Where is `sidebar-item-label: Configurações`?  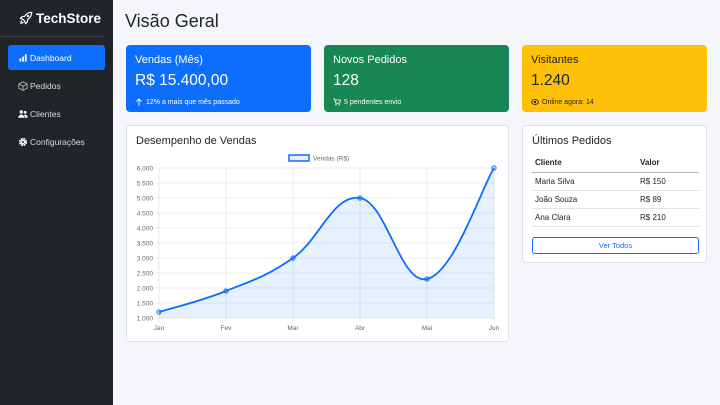
sidebar-item-label: Configurações is located at coordinates (57, 141).